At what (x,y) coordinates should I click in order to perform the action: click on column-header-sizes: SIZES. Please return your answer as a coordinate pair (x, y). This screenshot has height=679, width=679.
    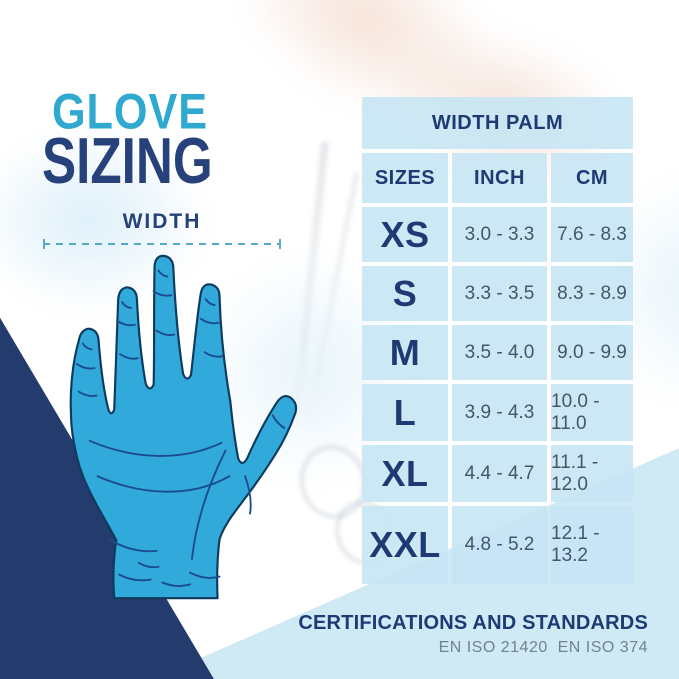
    Looking at the image, I should click on (405, 178).